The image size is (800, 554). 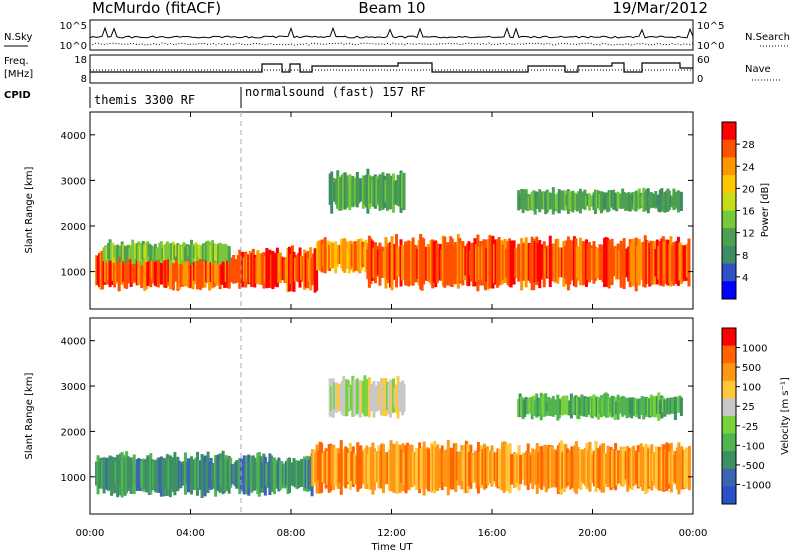 I want to click on freq-tick-top: 18, so click(x=80, y=60).